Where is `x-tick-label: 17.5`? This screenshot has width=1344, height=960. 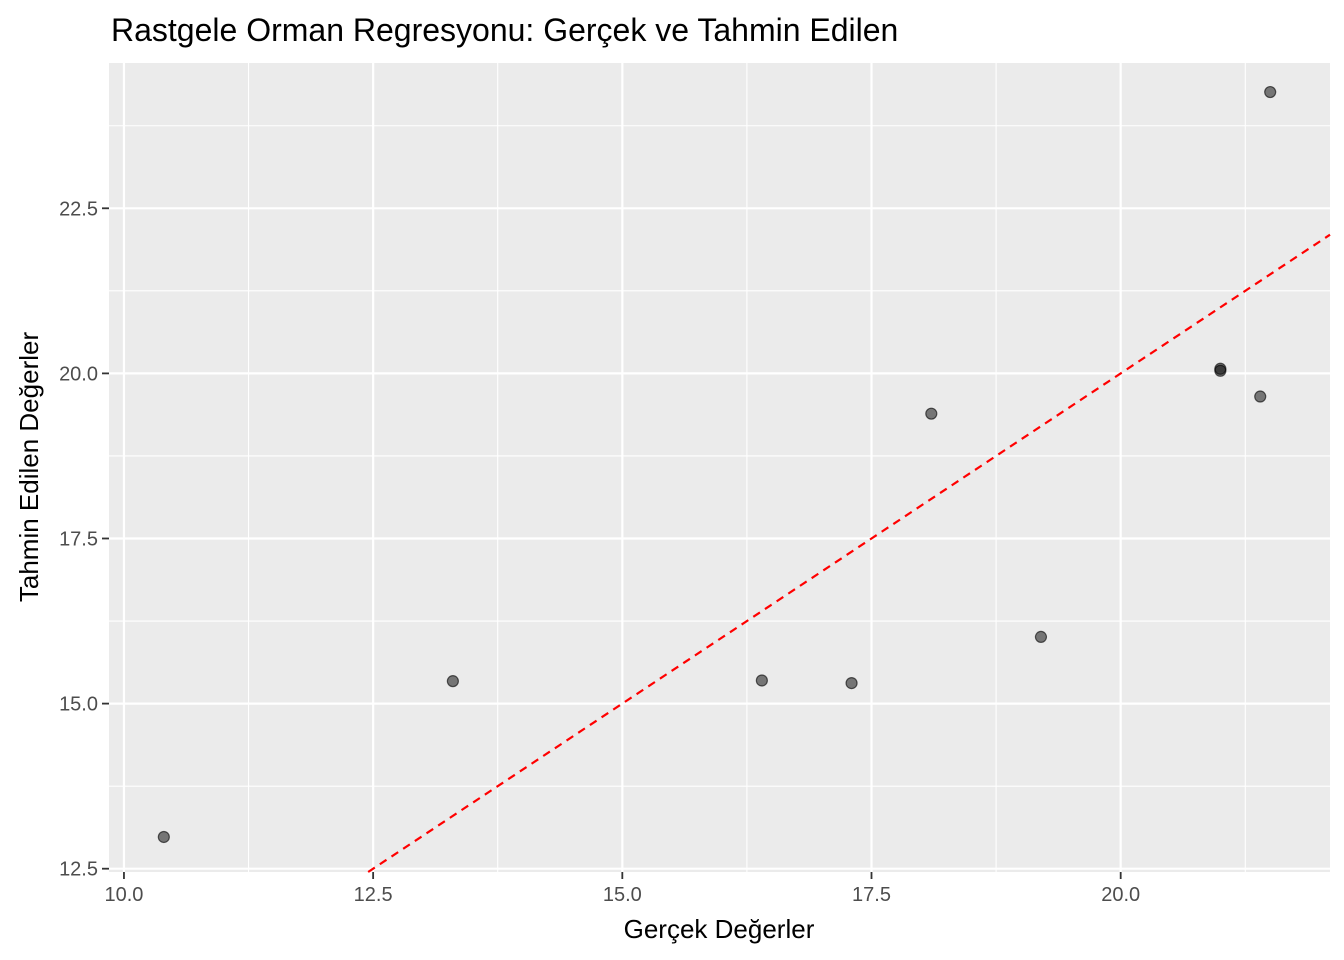
x-tick-label: 17.5 is located at coordinates (871, 895).